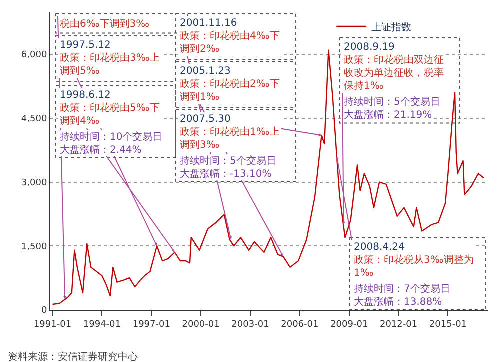 This screenshot has height=362, width=500. What do you see at coordinates (402, 289) in the screenshot?
I see `annotation: 持续时间：7个交易日` at bounding box center [402, 289].